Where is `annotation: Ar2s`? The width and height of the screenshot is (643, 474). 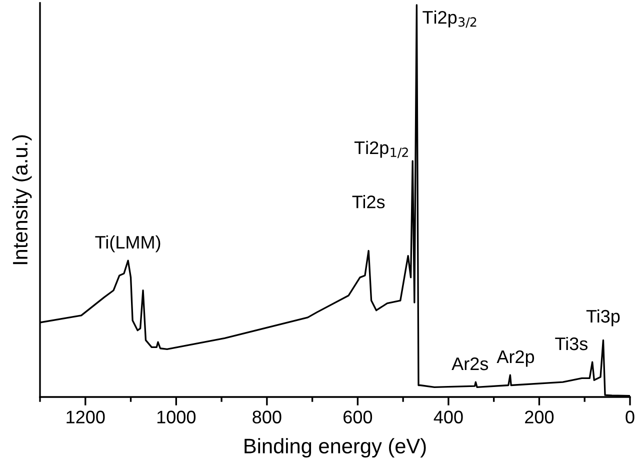
annotation: Ar2s is located at coordinates (470, 363).